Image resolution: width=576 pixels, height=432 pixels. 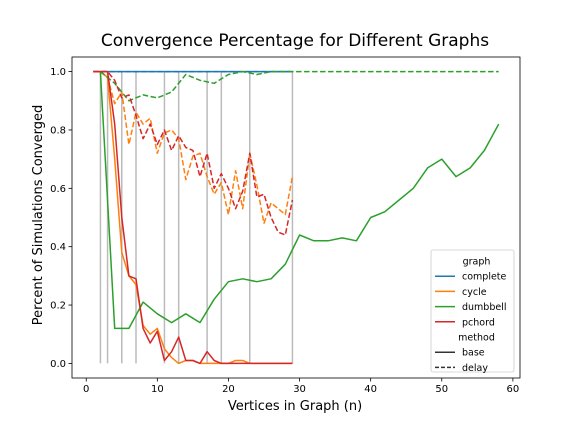 I want to click on x-tick-label: 40, so click(x=370, y=389).